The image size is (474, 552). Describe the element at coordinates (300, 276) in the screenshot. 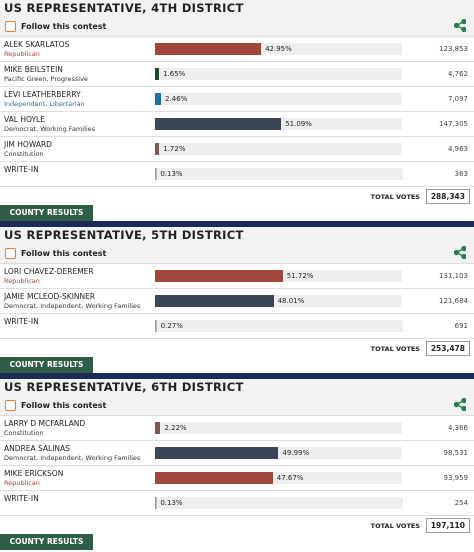

I see `percent-label: 51.72%` at that location.